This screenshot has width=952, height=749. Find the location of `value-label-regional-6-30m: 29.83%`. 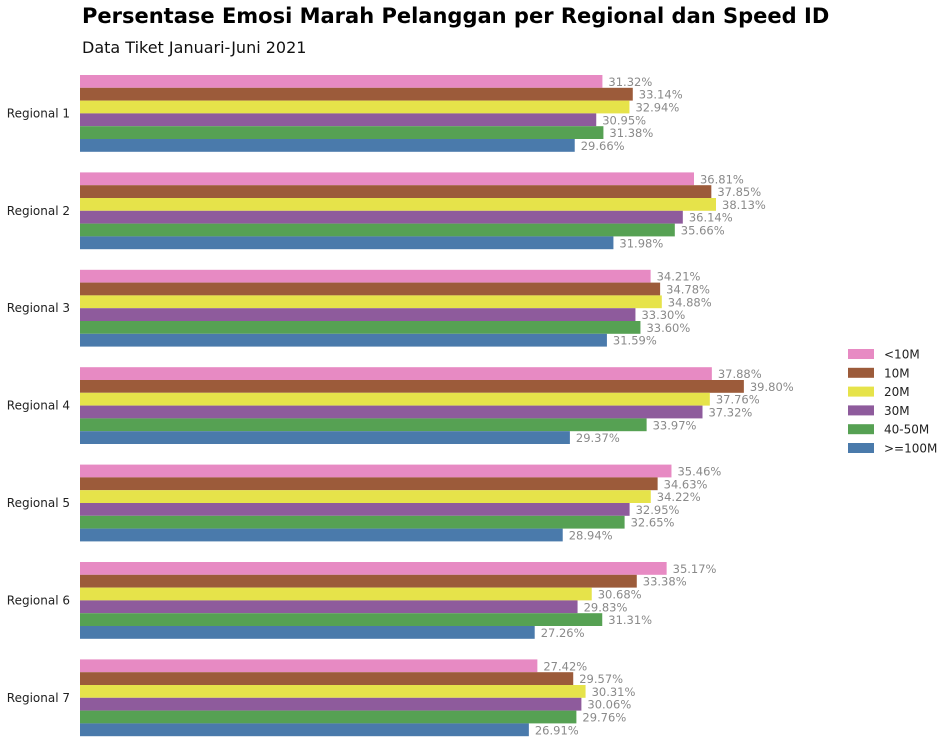

value-label-regional-6-30m: 29.83% is located at coordinates (606, 607).